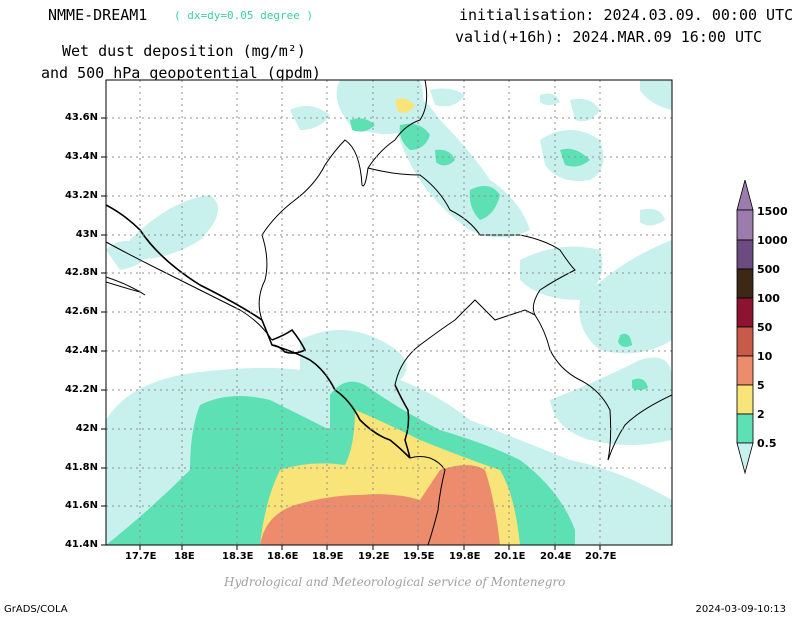 The width and height of the screenshot is (800, 618). What do you see at coordinates (141, 556) in the screenshot?
I see `lon-tick-label: 17.7E` at bounding box center [141, 556].